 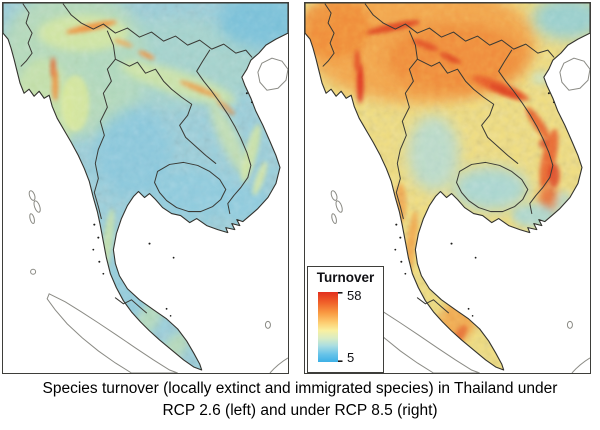 I want to click on legend-min-label: 5, so click(x=351, y=357).